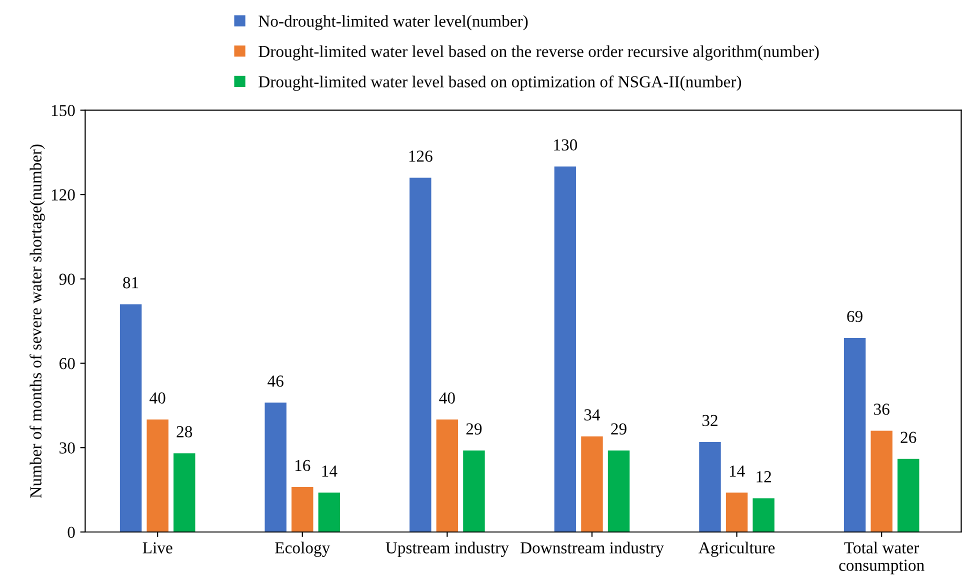 The image size is (968, 577). I want to click on data-label: 26, so click(908, 437).